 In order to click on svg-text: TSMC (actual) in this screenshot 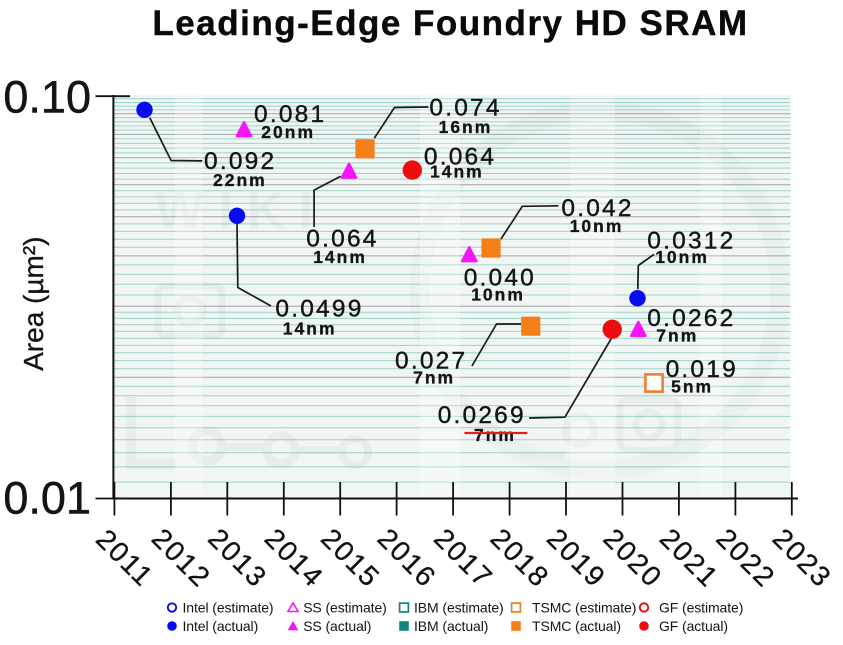, I will do `click(576, 626)`.